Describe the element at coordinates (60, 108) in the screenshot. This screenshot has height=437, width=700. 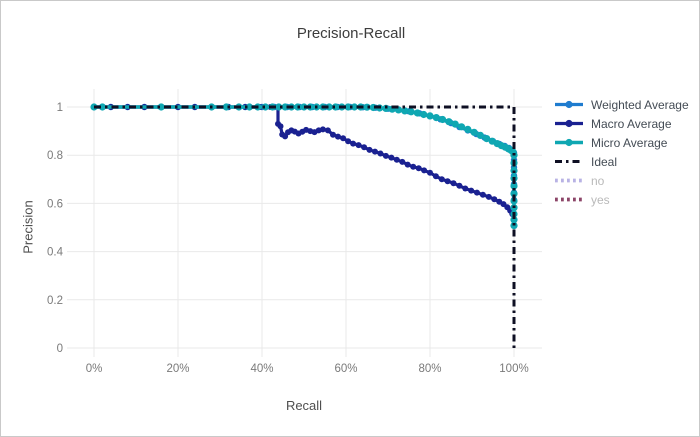
I see `y-tick-label: 1` at that location.